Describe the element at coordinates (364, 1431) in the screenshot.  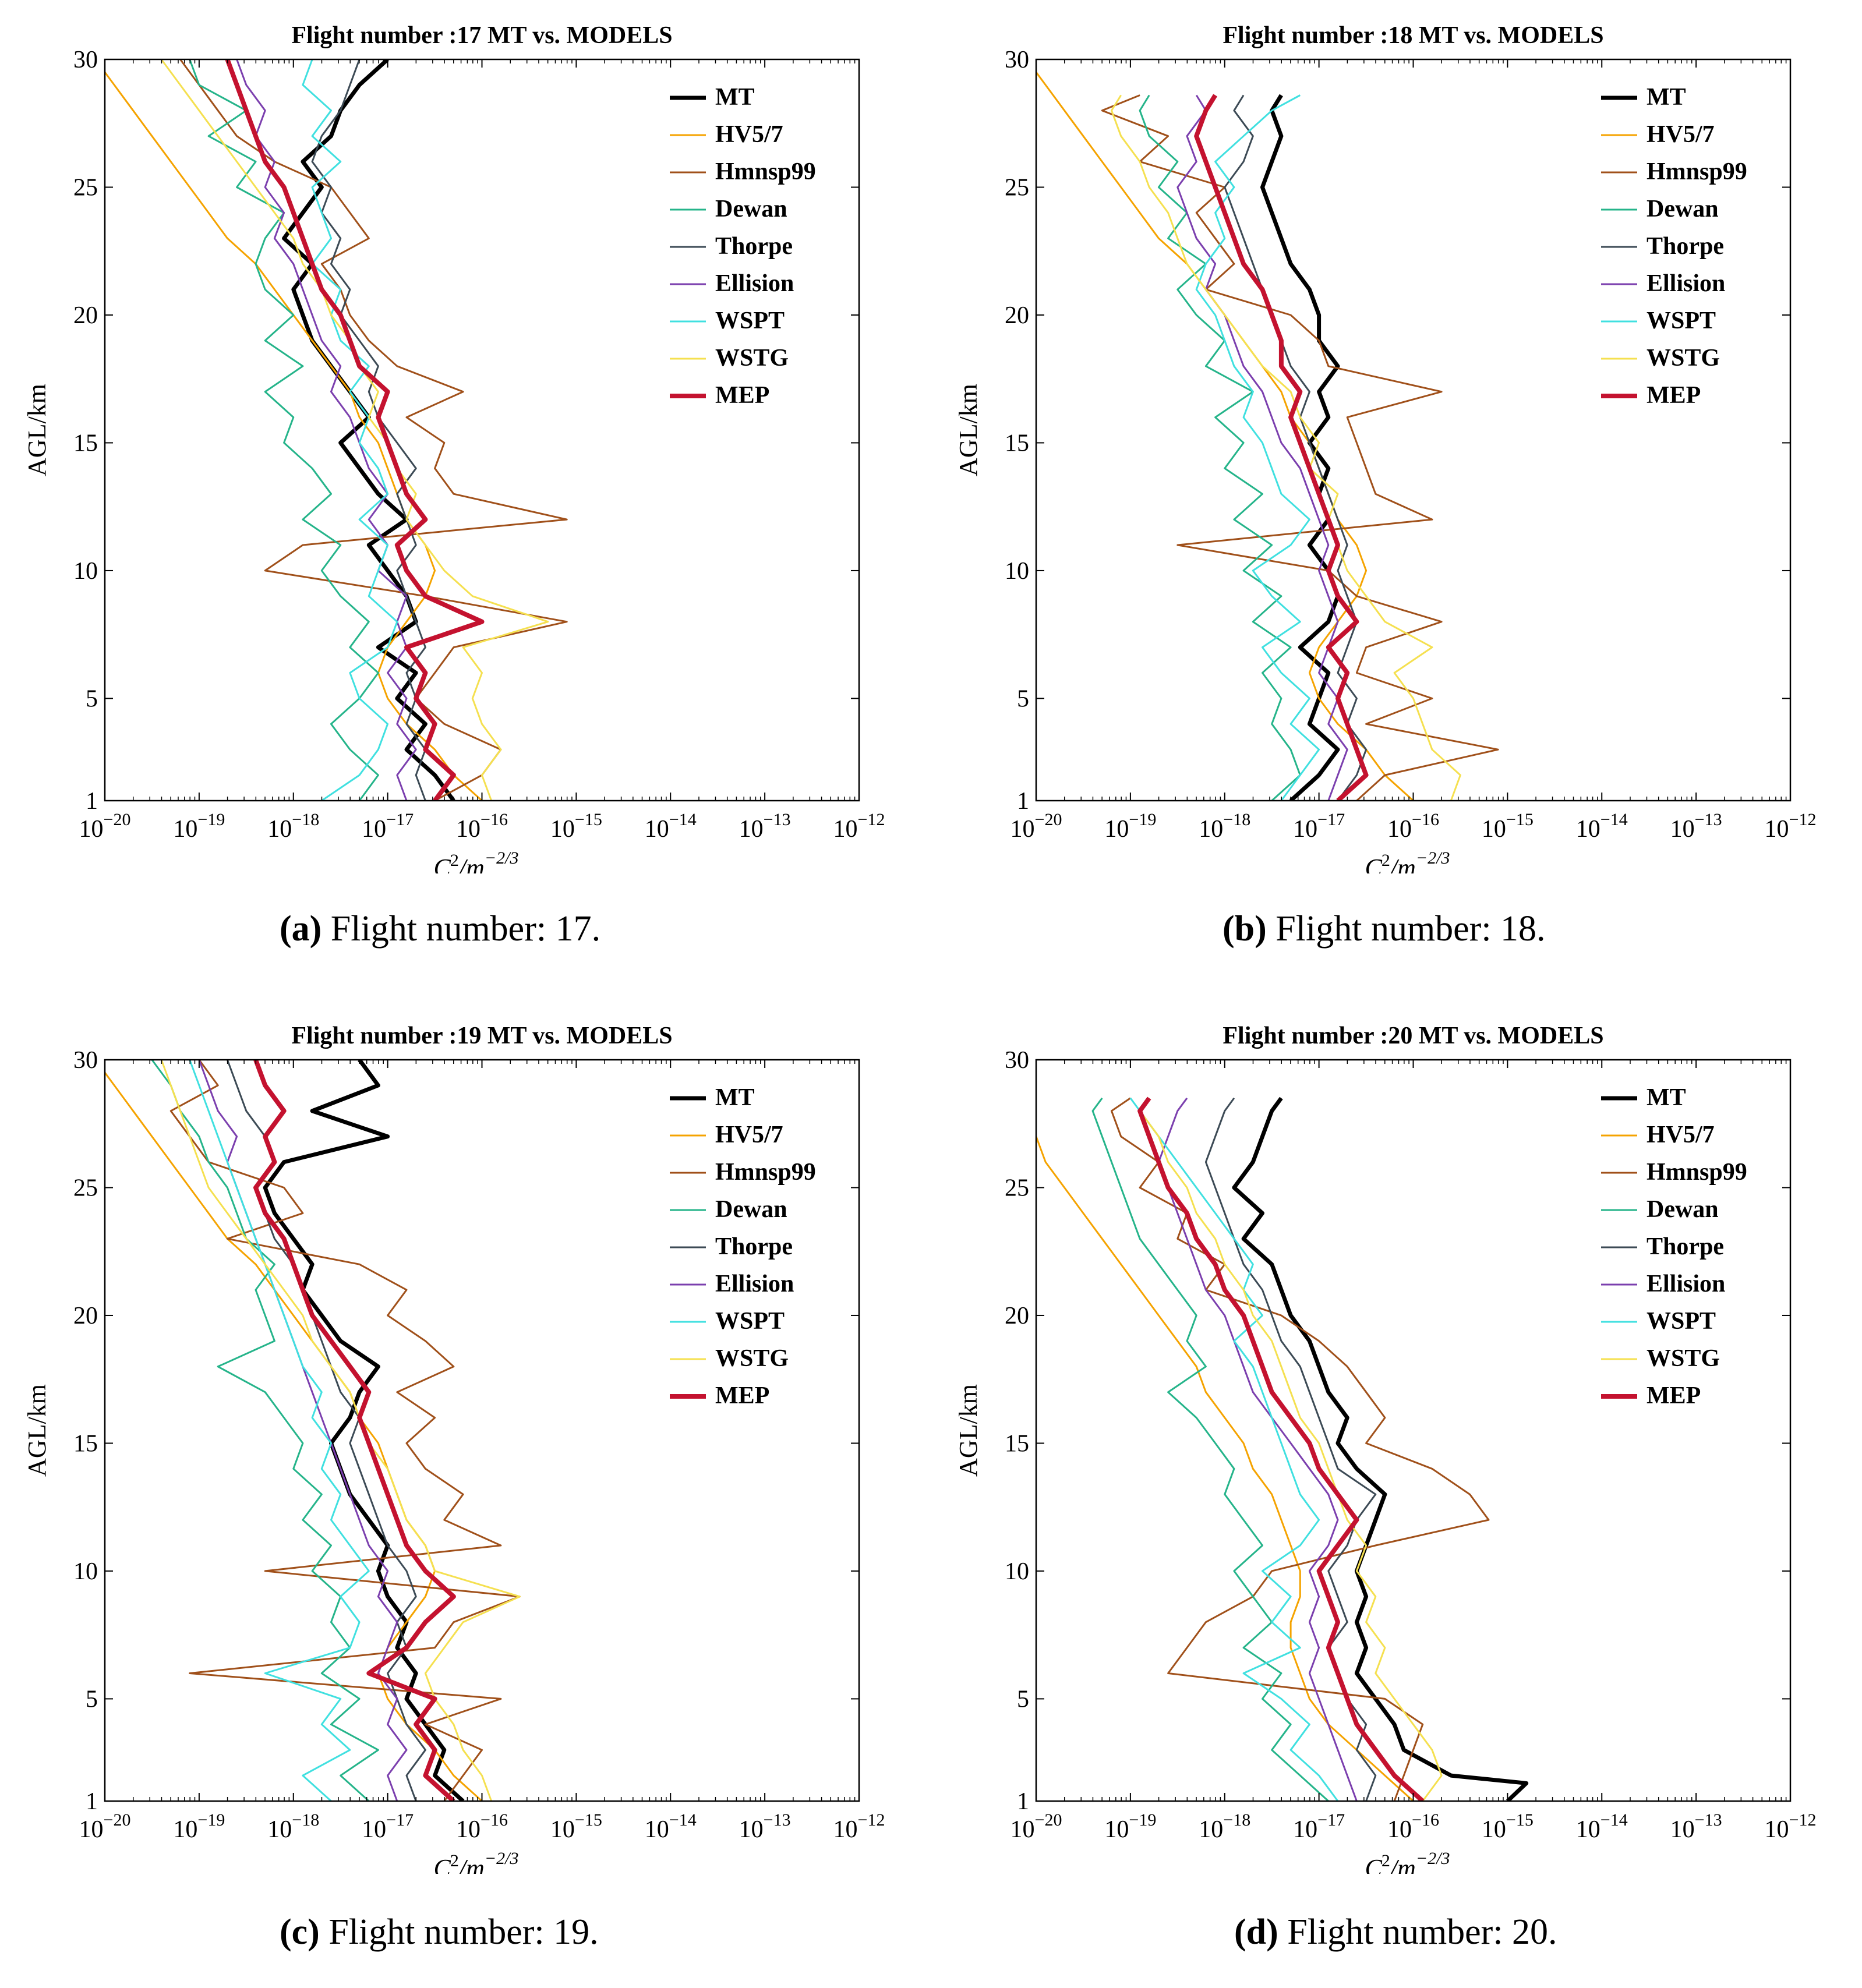
I see `series-line-mt` at that location.